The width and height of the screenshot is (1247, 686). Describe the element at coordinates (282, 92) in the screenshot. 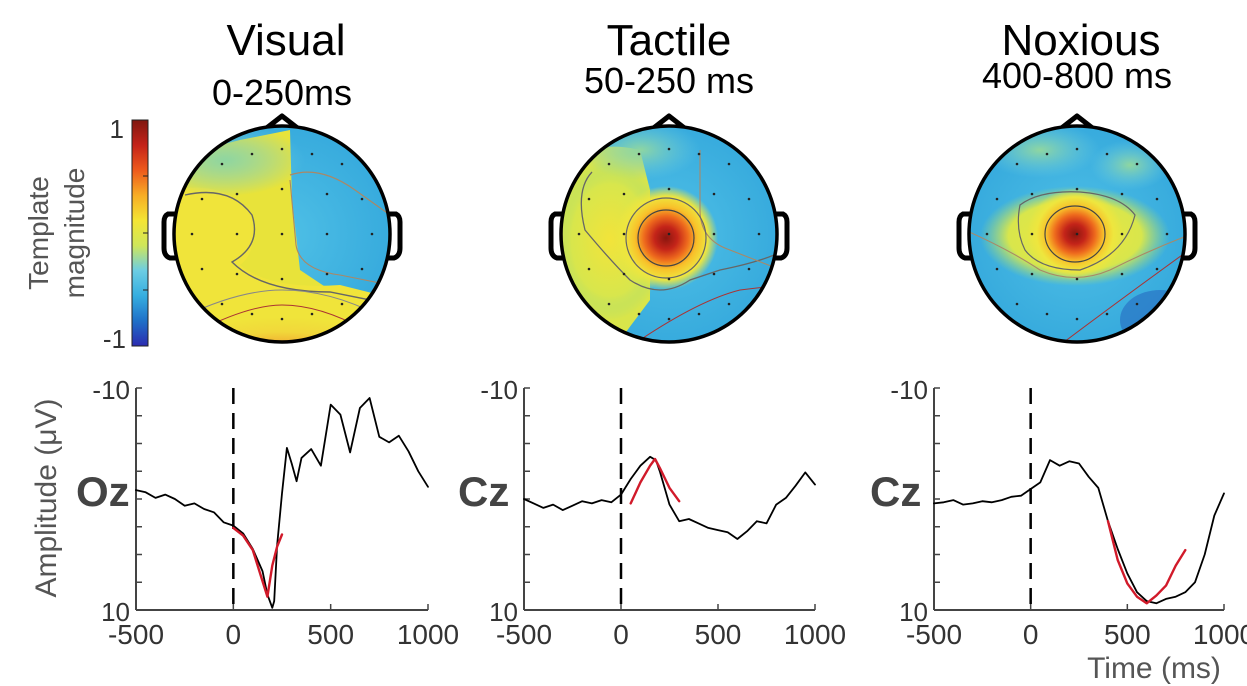

I see `panel-window: 0-250ms` at that location.